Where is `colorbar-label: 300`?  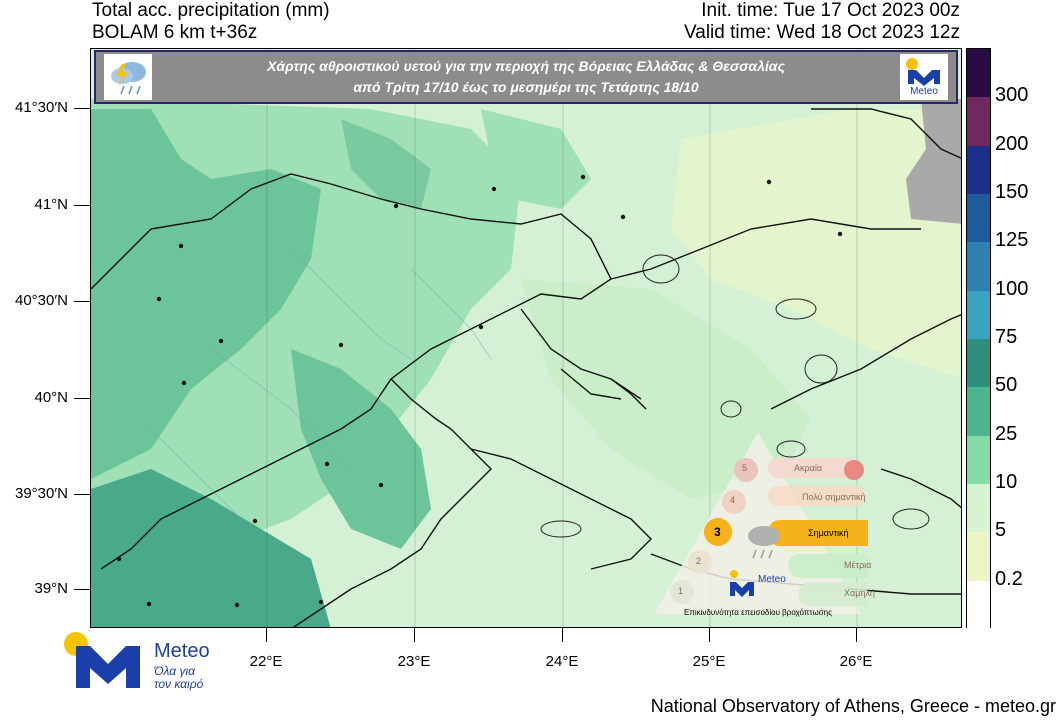
colorbar-label: 300 is located at coordinates (1012, 95).